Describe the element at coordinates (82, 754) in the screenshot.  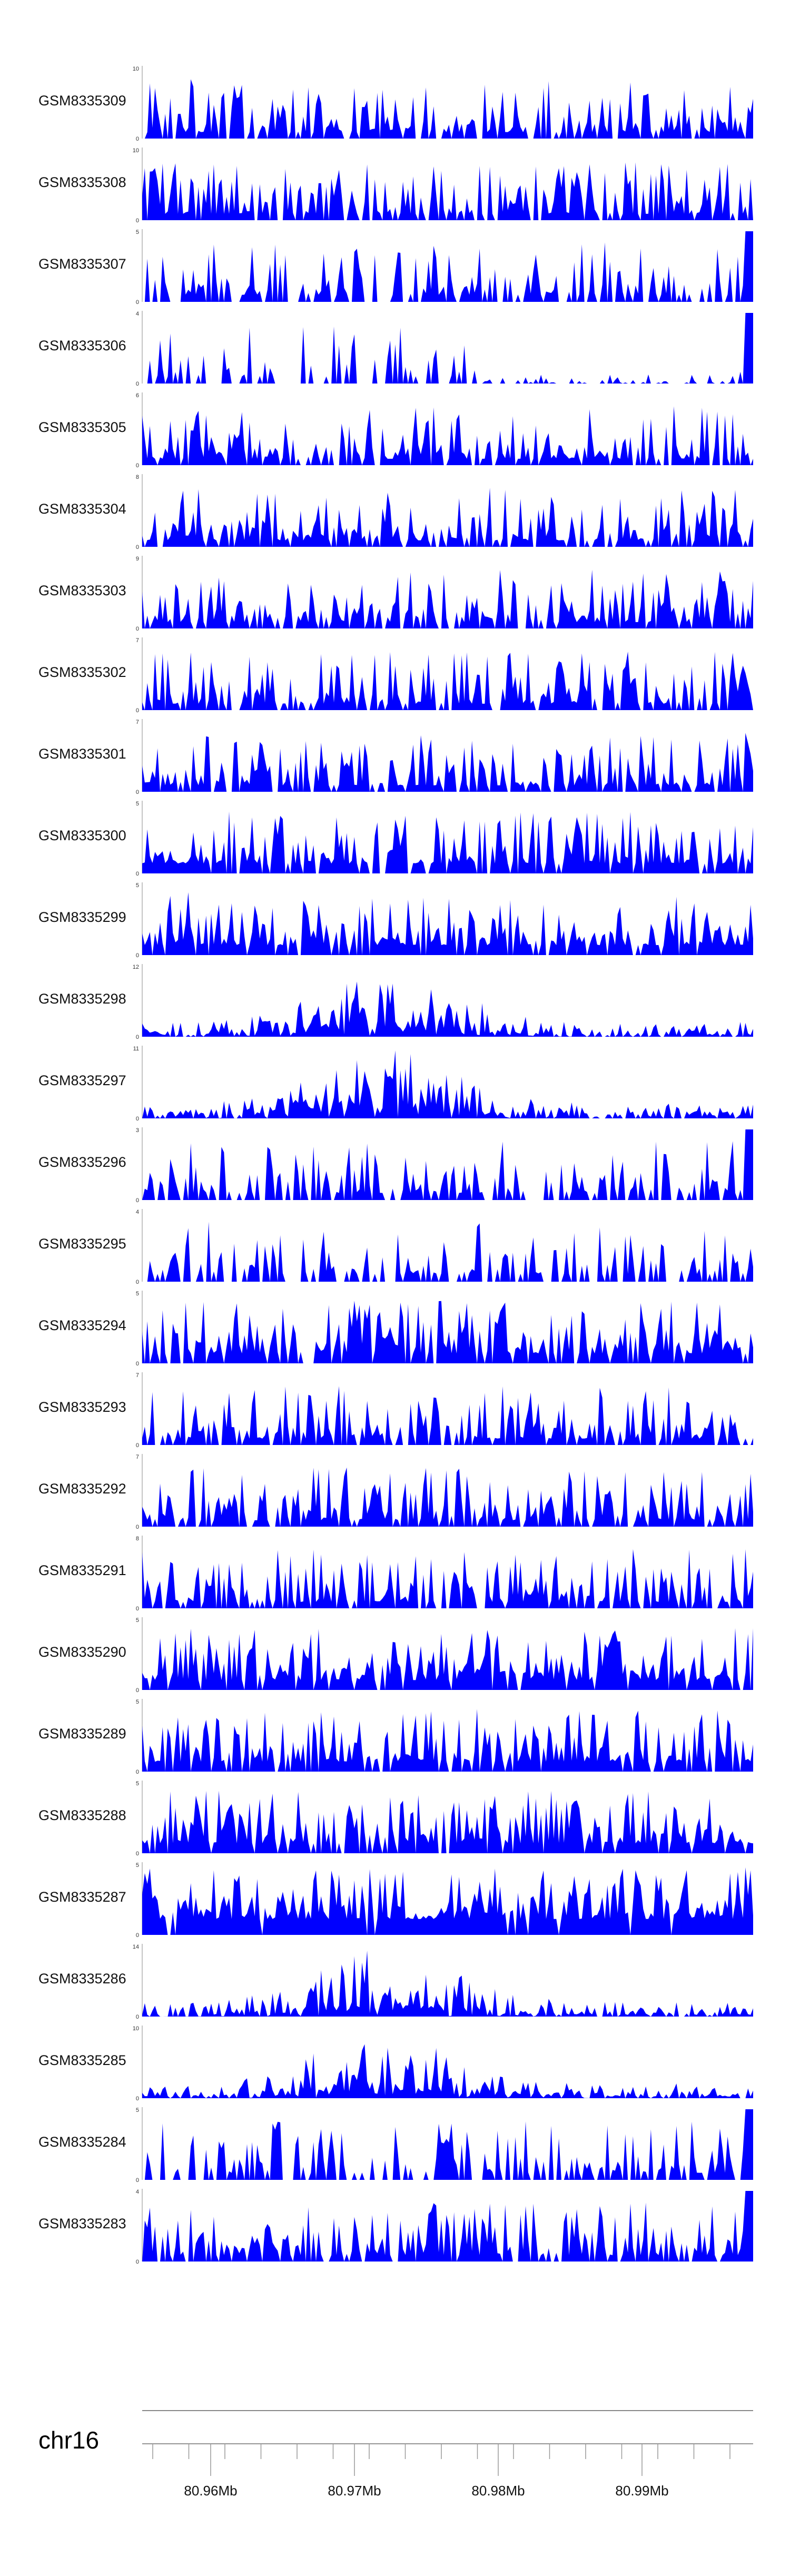
I see `track-label: GSM8335301` at that location.